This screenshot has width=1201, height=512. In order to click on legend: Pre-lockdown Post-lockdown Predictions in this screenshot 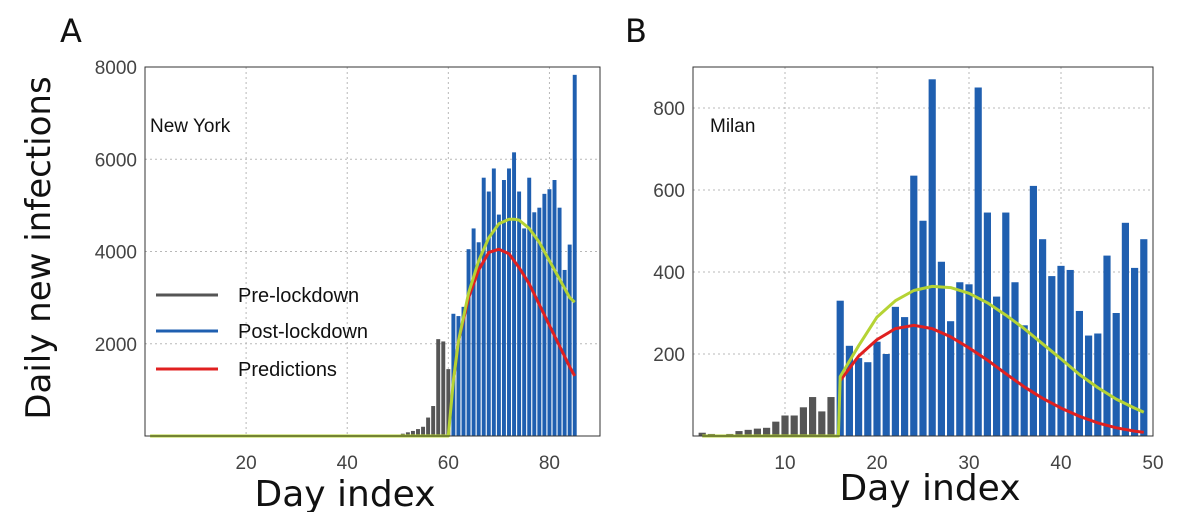, I will do `click(262, 333)`.